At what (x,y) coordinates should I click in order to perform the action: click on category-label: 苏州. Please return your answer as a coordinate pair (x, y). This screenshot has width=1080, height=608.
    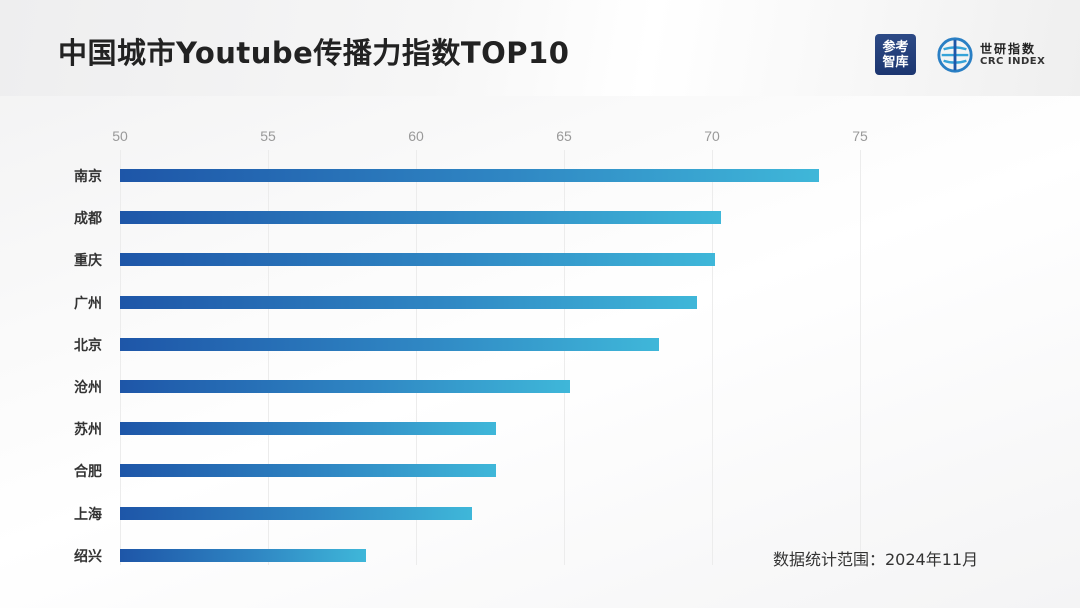
    Looking at the image, I should click on (88, 430).